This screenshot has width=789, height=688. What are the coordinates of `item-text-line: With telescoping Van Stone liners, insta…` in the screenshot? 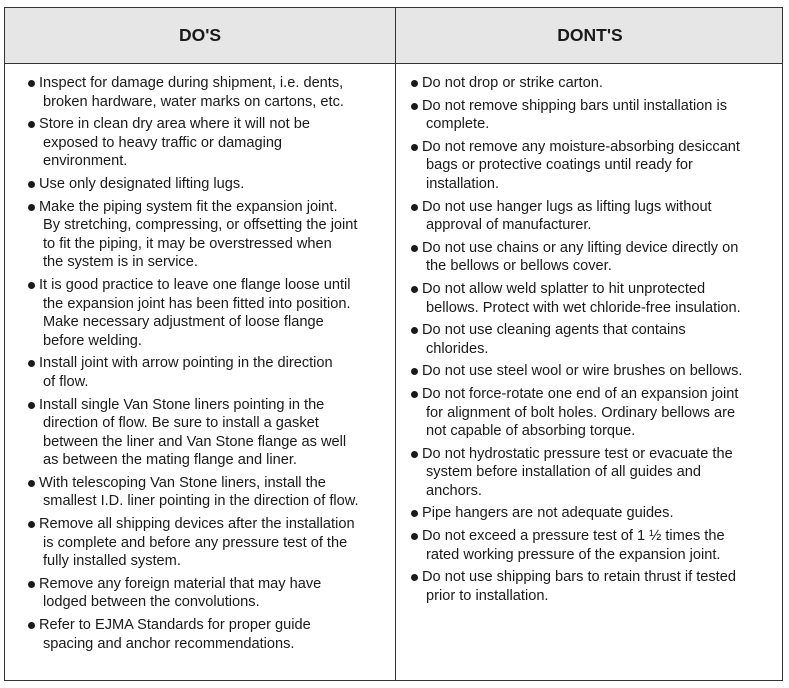 It's located at (182, 482).